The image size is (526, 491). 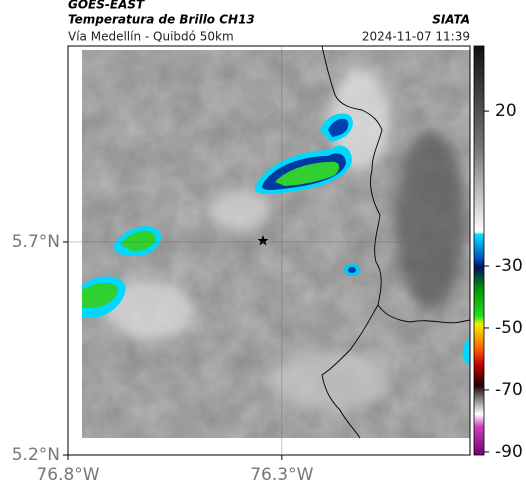 What do you see at coordinates (479, 250) in the screenshot?
I see `colorbar` at bounding box center [479, 250].